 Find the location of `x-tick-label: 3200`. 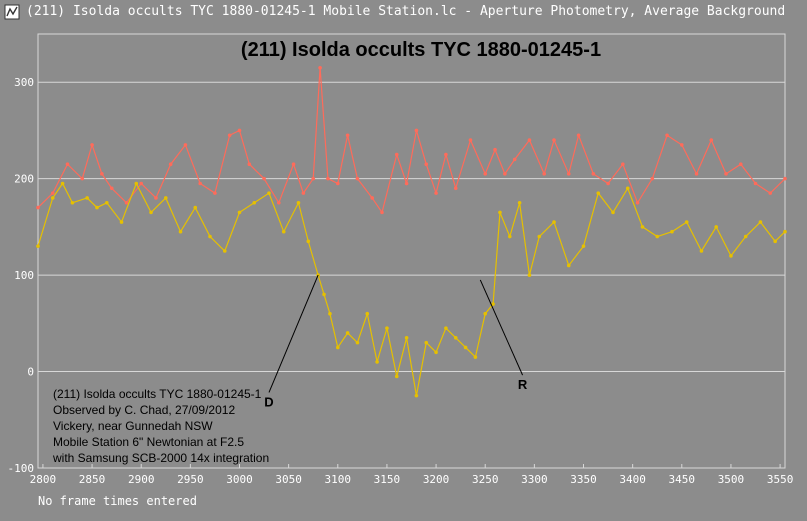

x-tick-label: 3200 is located at coordinates (436, 479).